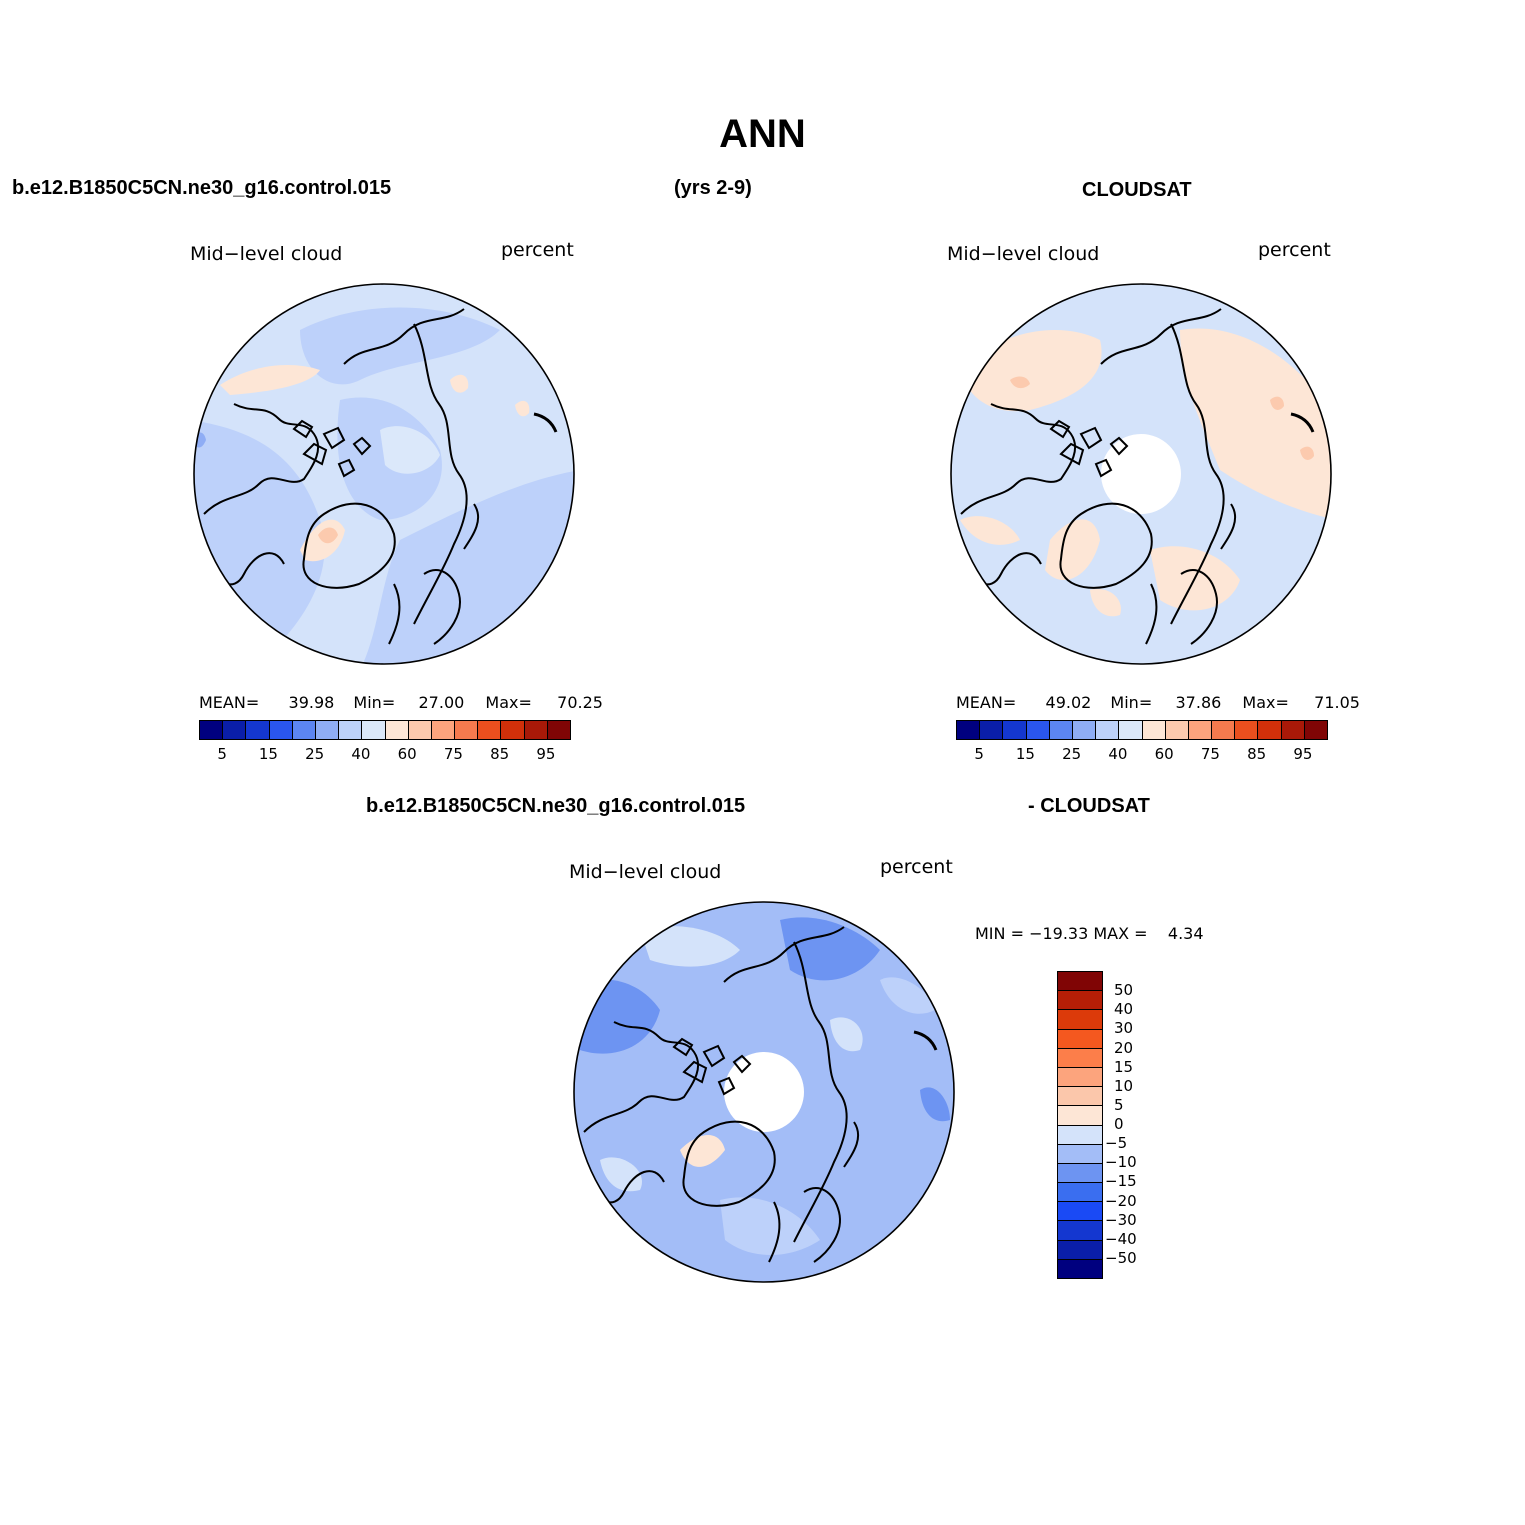 The image size is (1525, 1525). I want to click on obs-colorbar-tick-label: 60, so click(1164, 754).